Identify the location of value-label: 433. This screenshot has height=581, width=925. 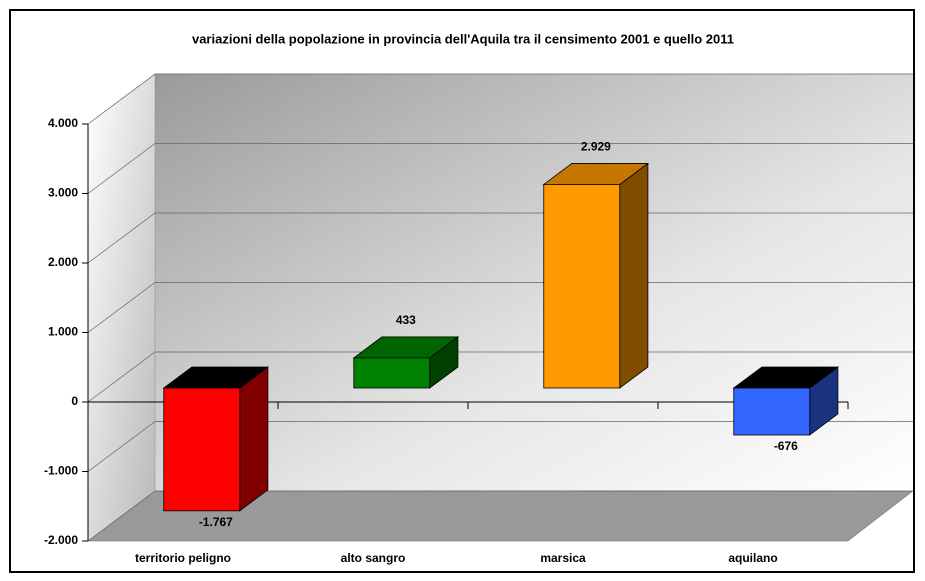
(406, 320).